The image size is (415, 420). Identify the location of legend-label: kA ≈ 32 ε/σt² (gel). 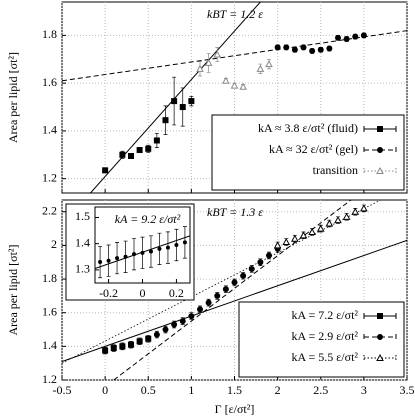
(313, 149).